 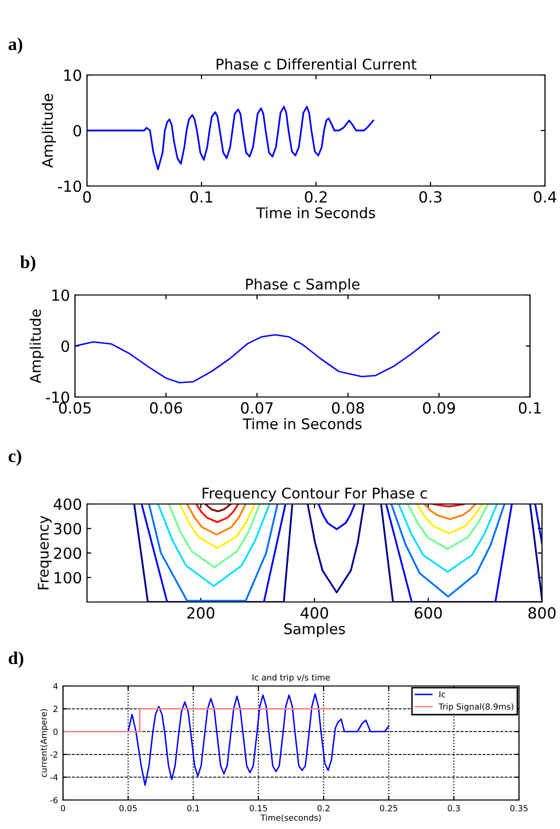 What do you see at coordinates (348, 408) in the screenshot?
I see `x-tick-label: 0.08` at bounding box center [348, 408].